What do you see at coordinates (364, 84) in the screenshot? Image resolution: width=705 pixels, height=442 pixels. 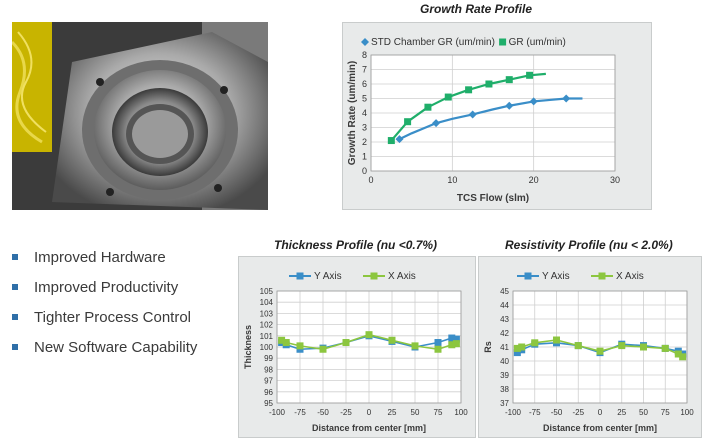 I see `y-tick-label: 6` at bounding box center [364, 84].